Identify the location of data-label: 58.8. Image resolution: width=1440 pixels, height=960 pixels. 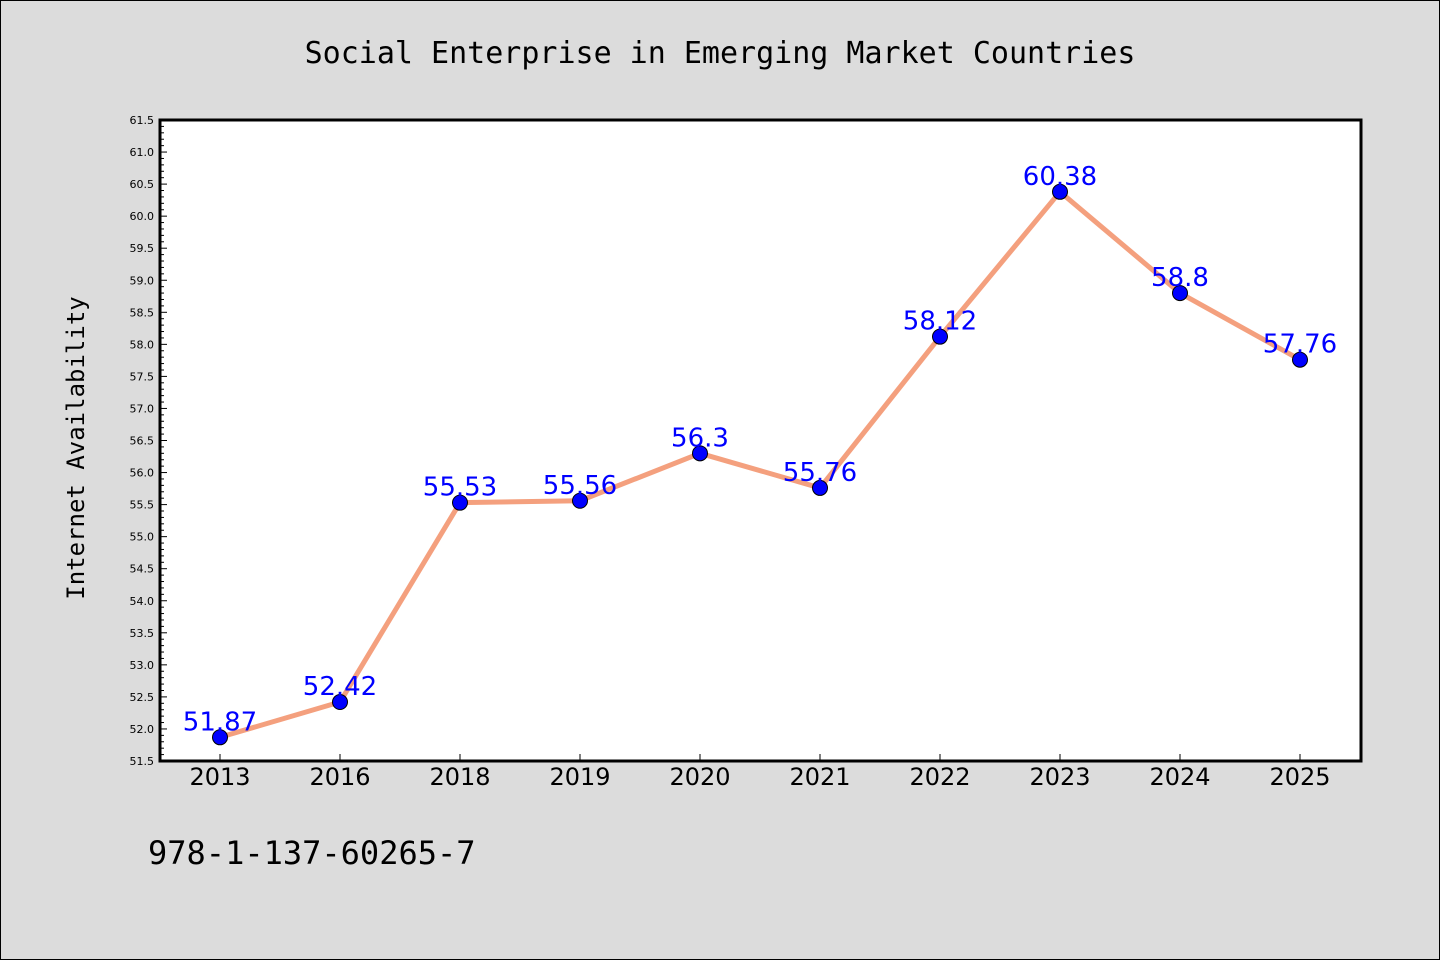
(1180, 278).